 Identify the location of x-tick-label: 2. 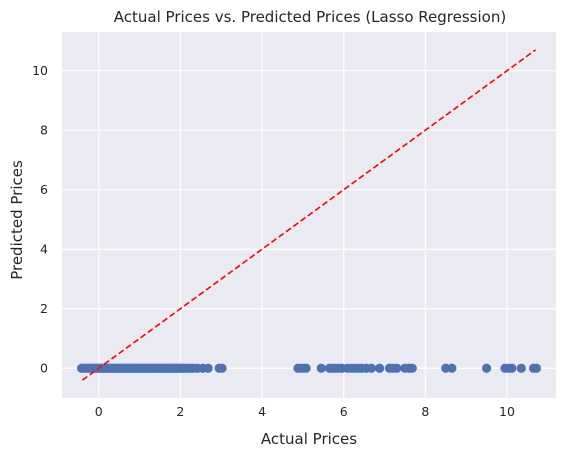
(180, 411).